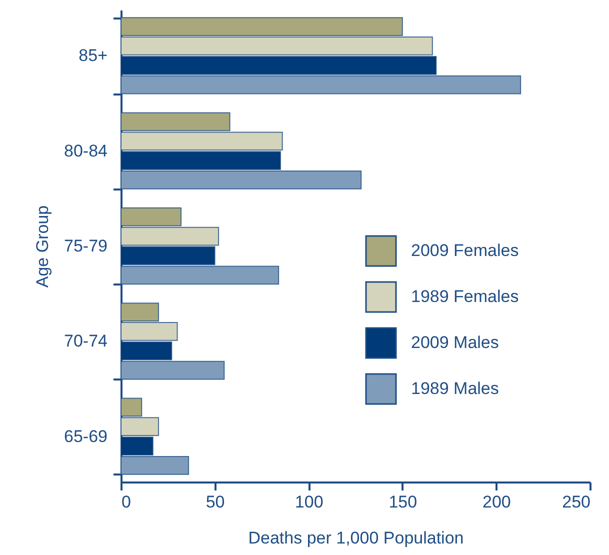  Describe the element at coordinates (86, 150) in the screenshot. I see `y-tick-label: 80-84` at that location.